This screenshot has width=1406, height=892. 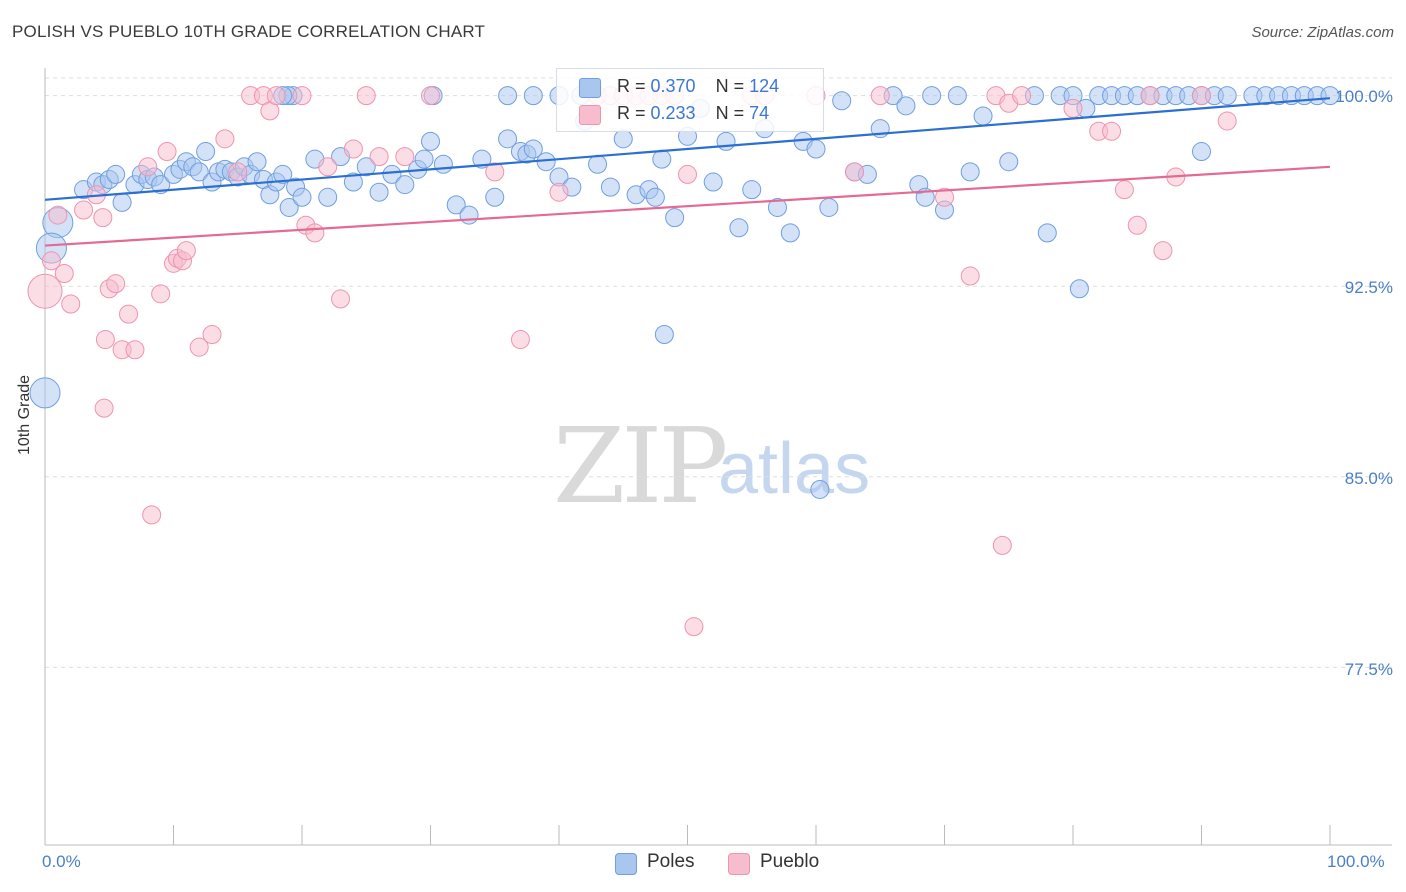 I want to click on x-tick-label: 100.0%, so click(x=1356, y=861).